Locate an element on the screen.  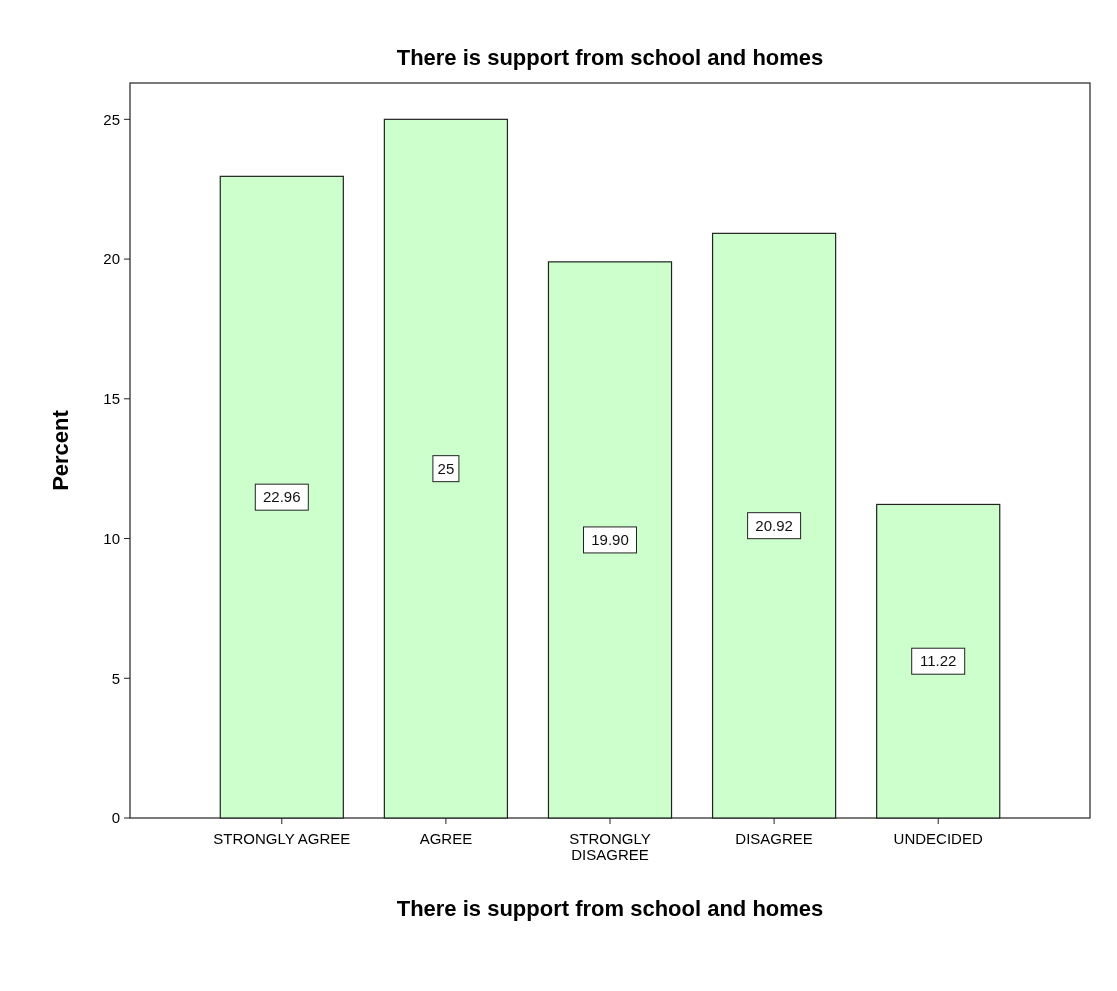
x-tick-label: DISAGREE is located at coordinates (774, 838).